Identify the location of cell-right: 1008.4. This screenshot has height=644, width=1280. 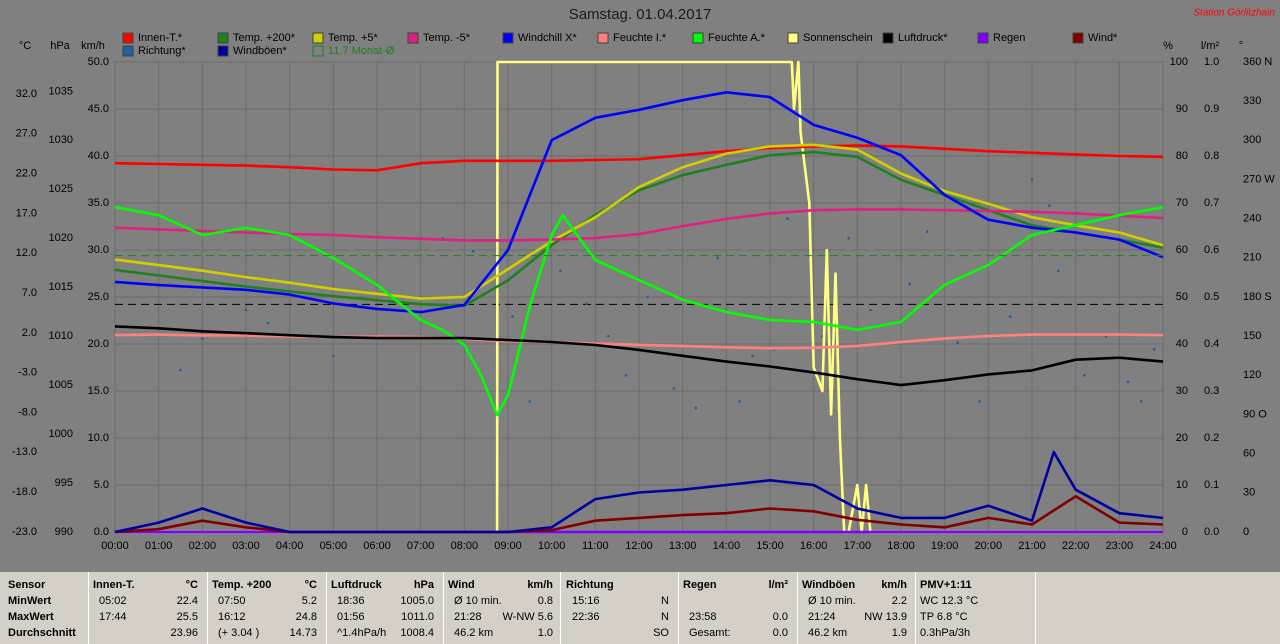
(417, 633).